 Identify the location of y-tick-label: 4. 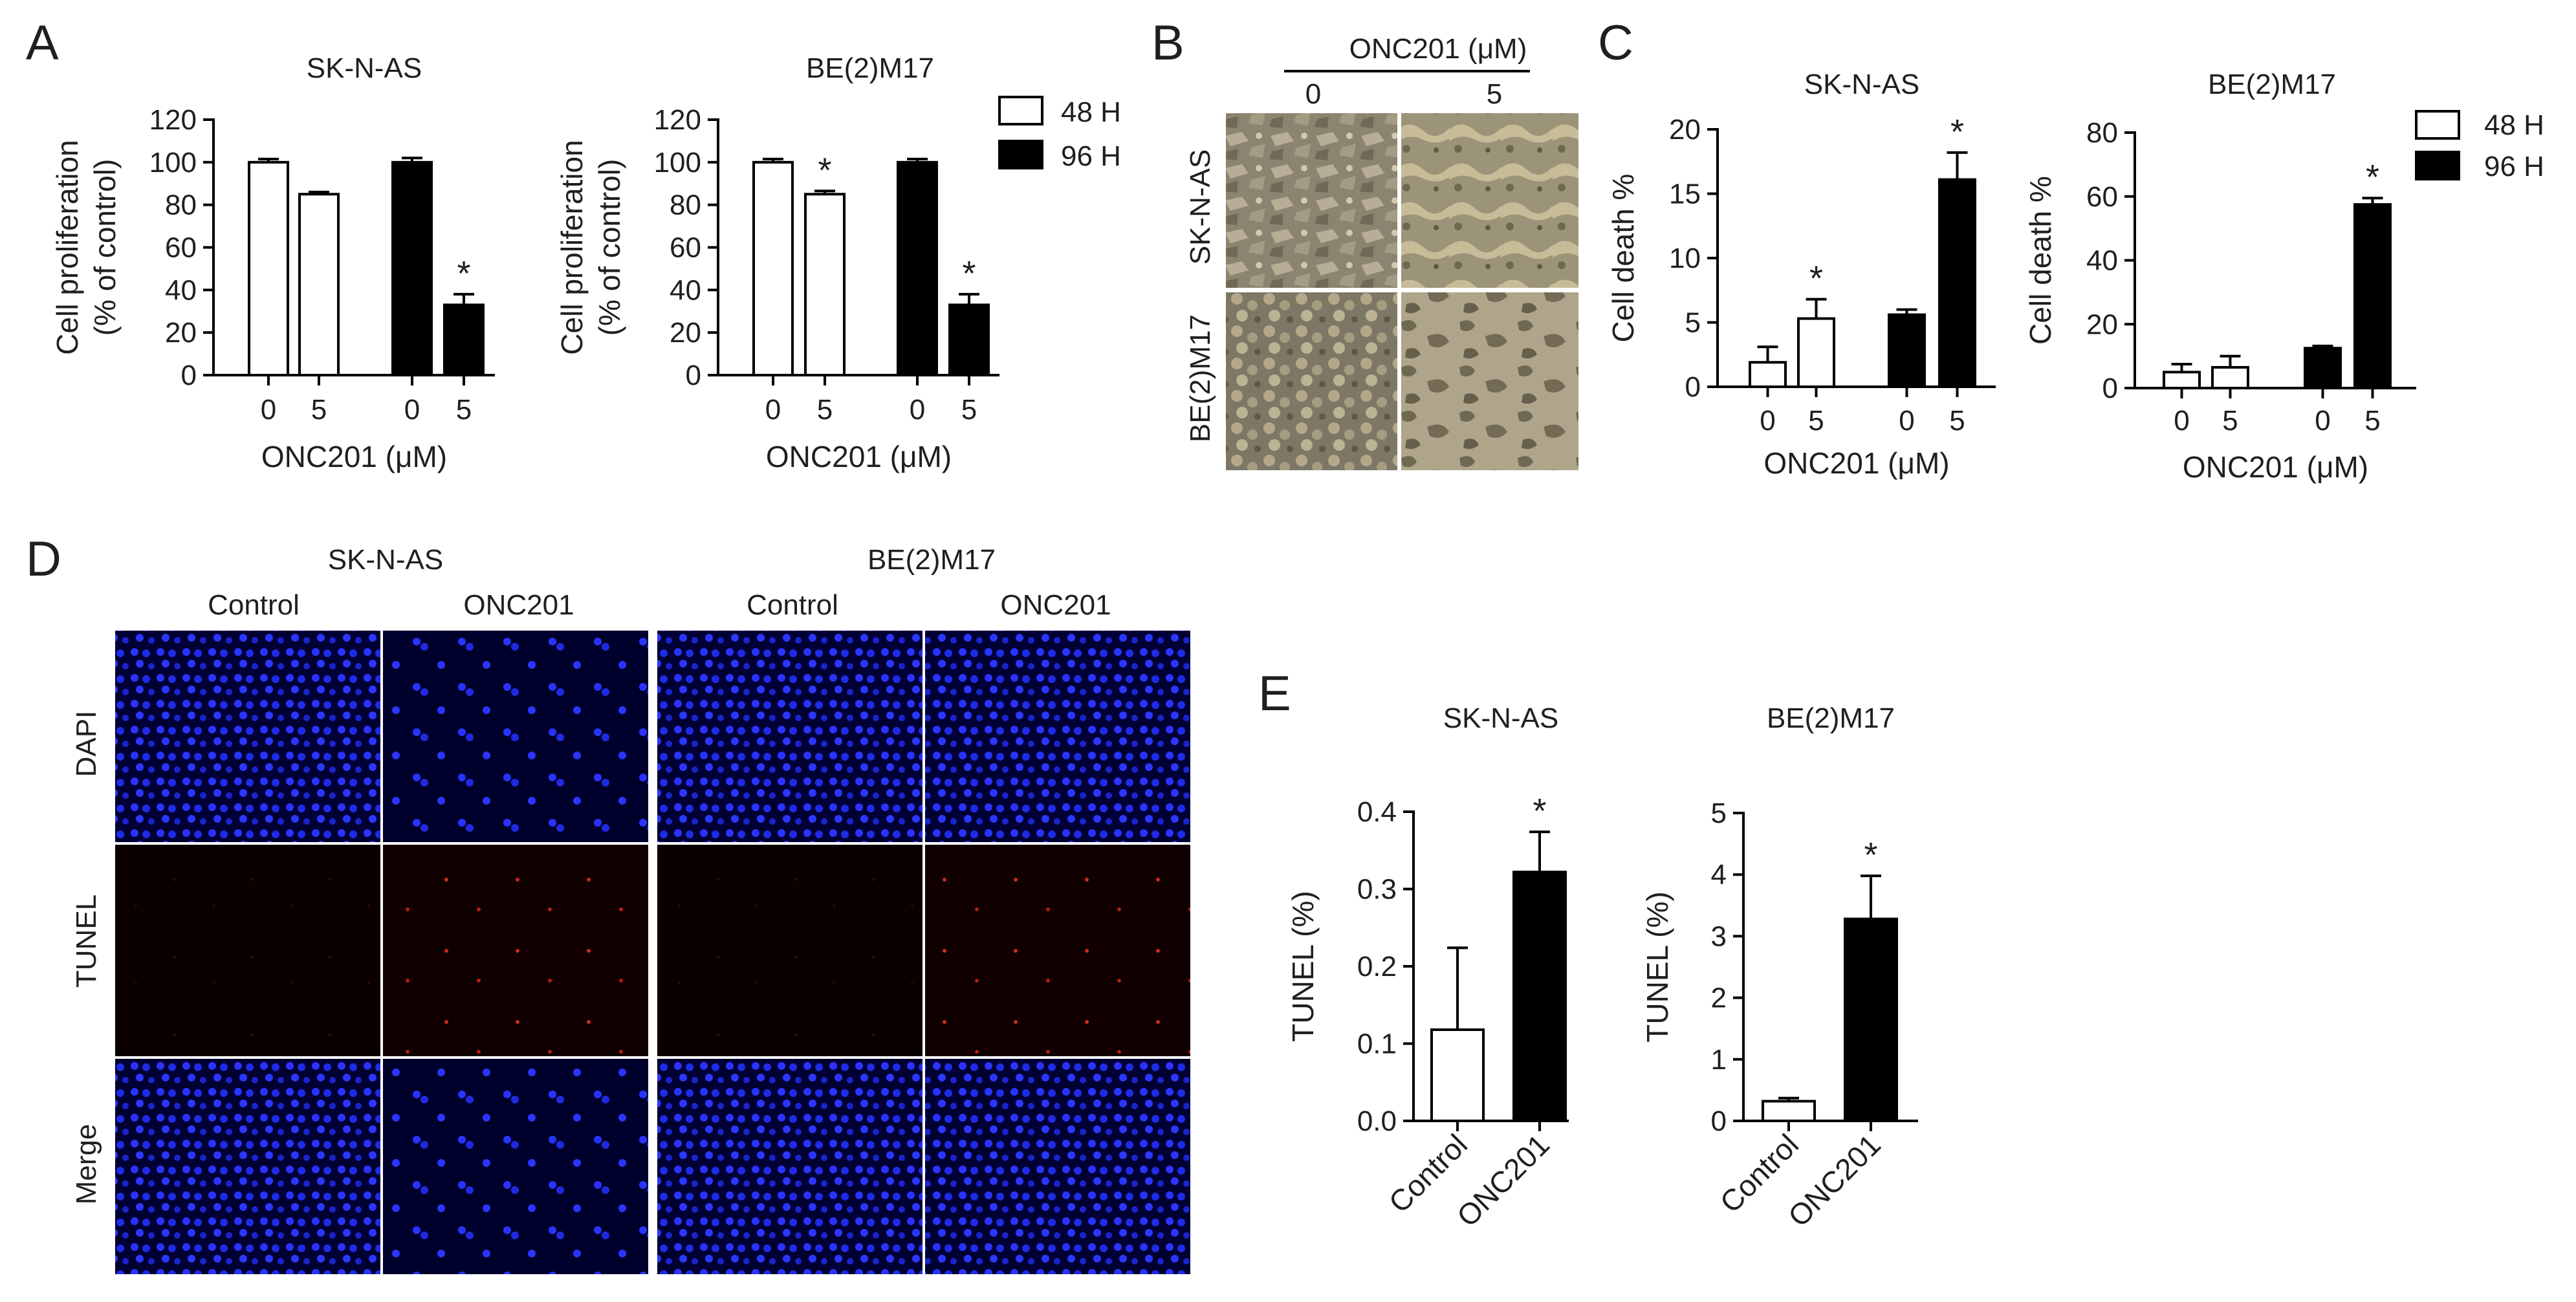
(1719, 875).